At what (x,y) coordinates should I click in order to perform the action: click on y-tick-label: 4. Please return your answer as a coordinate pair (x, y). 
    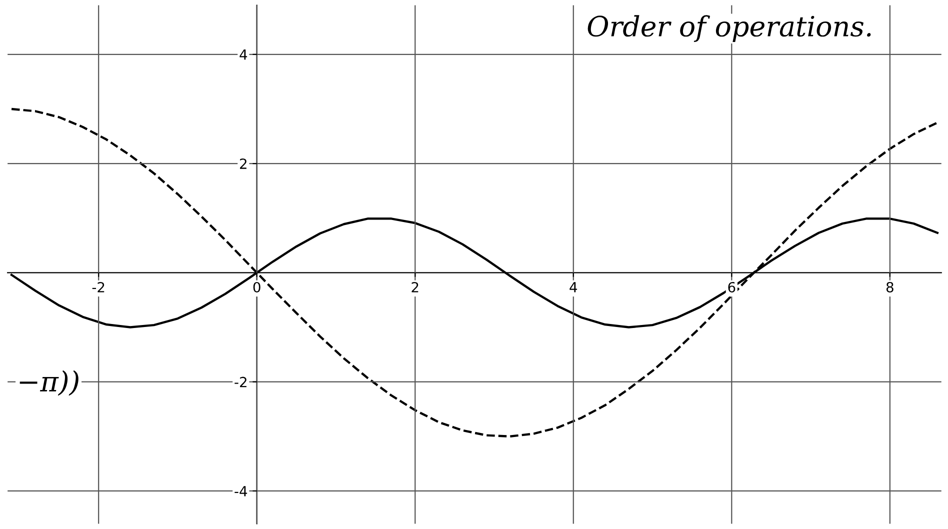
    Looking at the image, I should click on (244, 55).